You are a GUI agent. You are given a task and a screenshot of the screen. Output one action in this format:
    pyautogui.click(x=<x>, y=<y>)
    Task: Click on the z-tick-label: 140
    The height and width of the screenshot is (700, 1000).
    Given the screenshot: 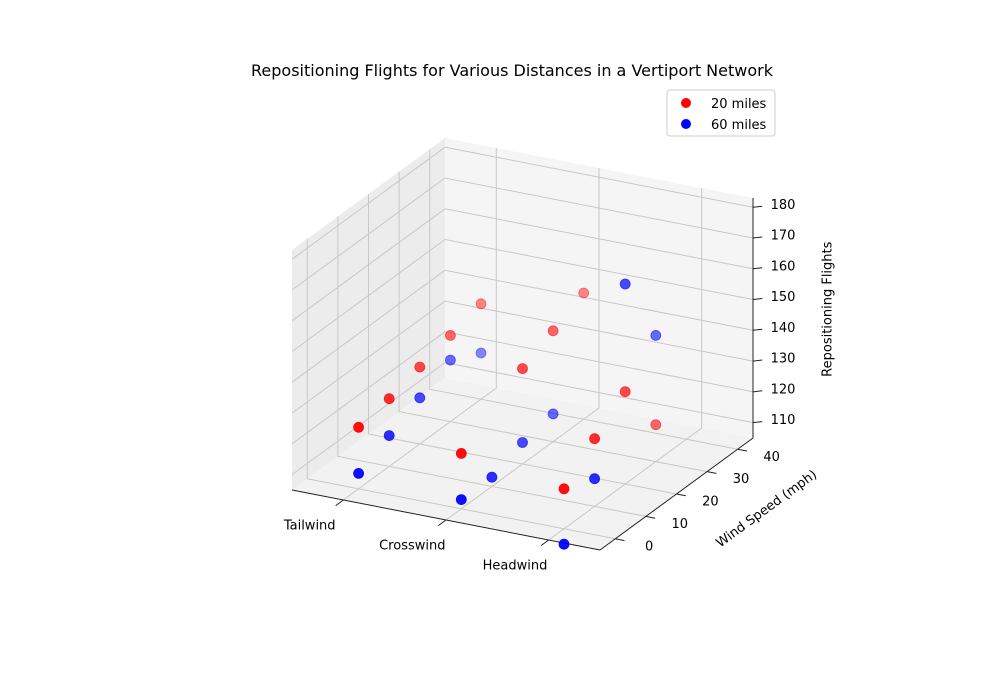 What is the action you would take?
    pyautogui.click(x=783, y=328)
    